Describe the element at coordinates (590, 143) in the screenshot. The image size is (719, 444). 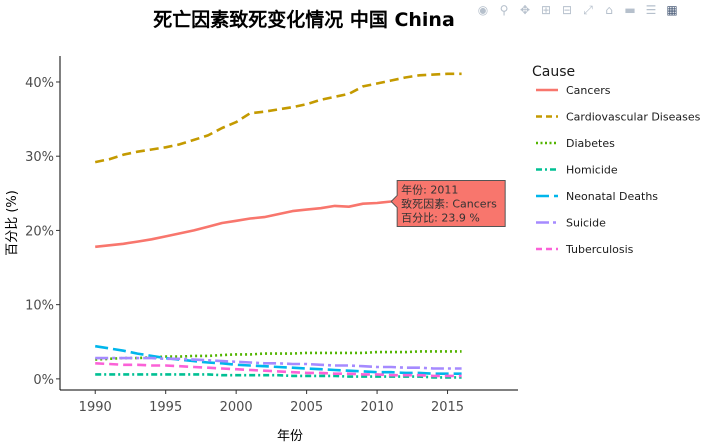
I see `legend-item-label: Diabetes` at that location.